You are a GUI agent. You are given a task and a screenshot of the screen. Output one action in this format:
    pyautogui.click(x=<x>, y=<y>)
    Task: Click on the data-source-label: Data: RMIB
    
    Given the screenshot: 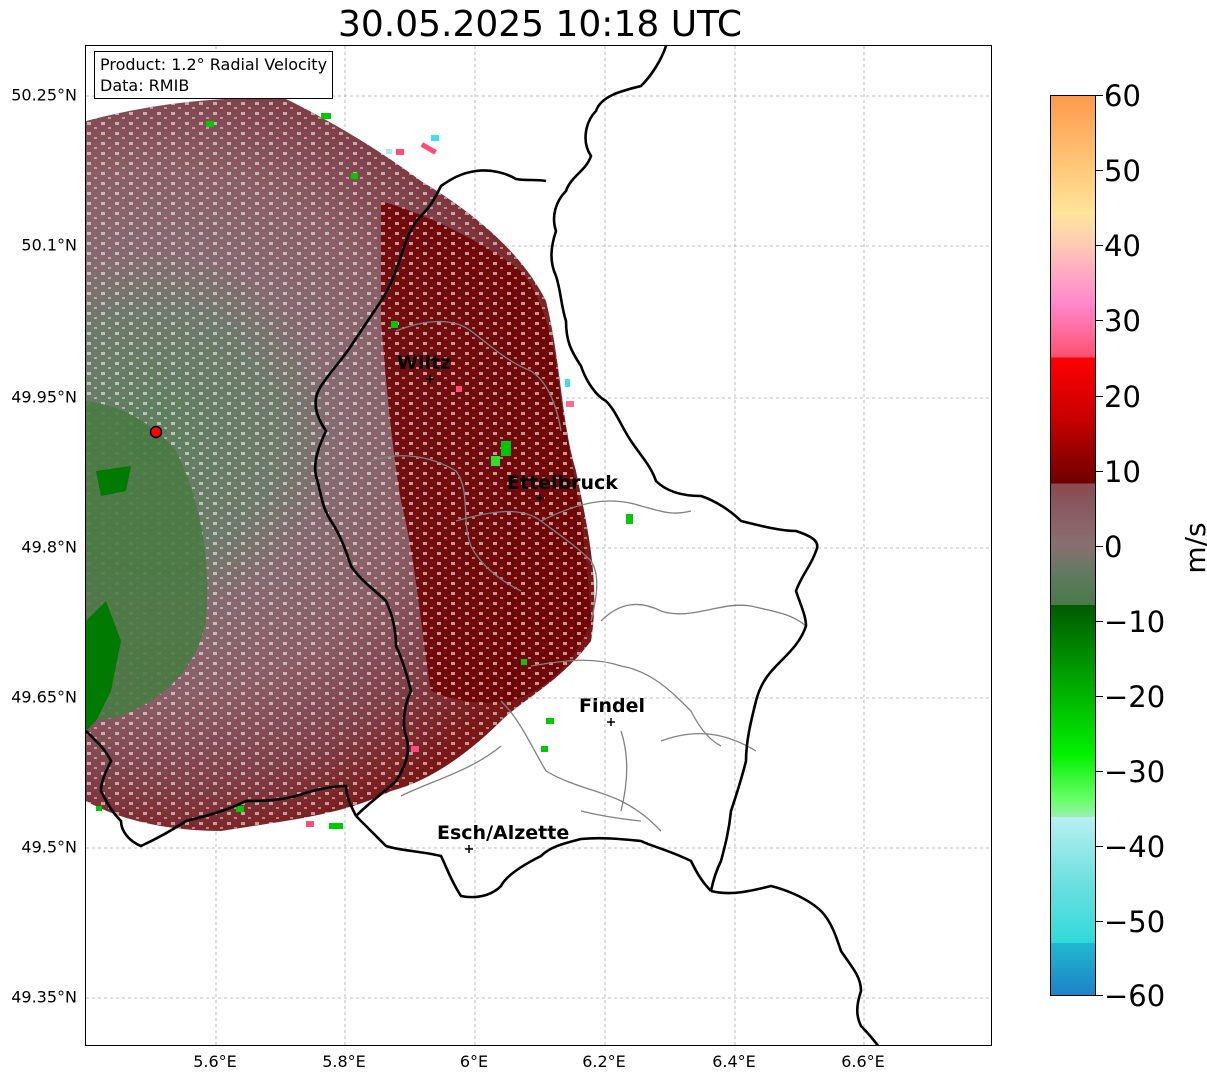 What is the action you would take?
    pyautogui.click(x=145, y=85)
    